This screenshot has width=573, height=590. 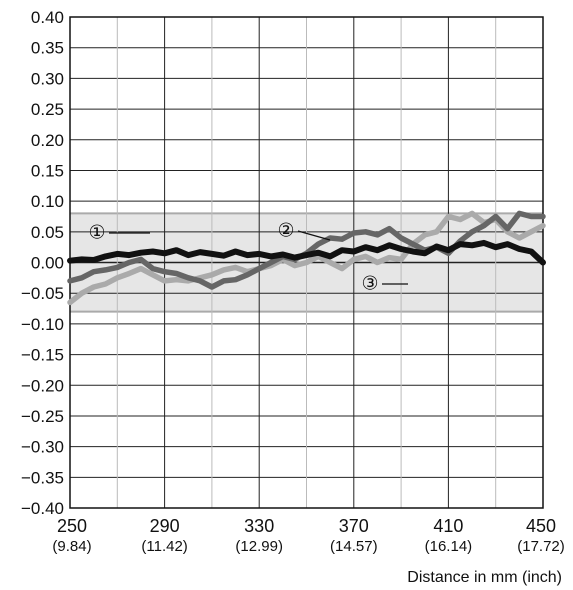 What do you see at coordinates (285, 231) in the screenshot?
I see `series-marker-label: ②` at bounding box center [285, 231].